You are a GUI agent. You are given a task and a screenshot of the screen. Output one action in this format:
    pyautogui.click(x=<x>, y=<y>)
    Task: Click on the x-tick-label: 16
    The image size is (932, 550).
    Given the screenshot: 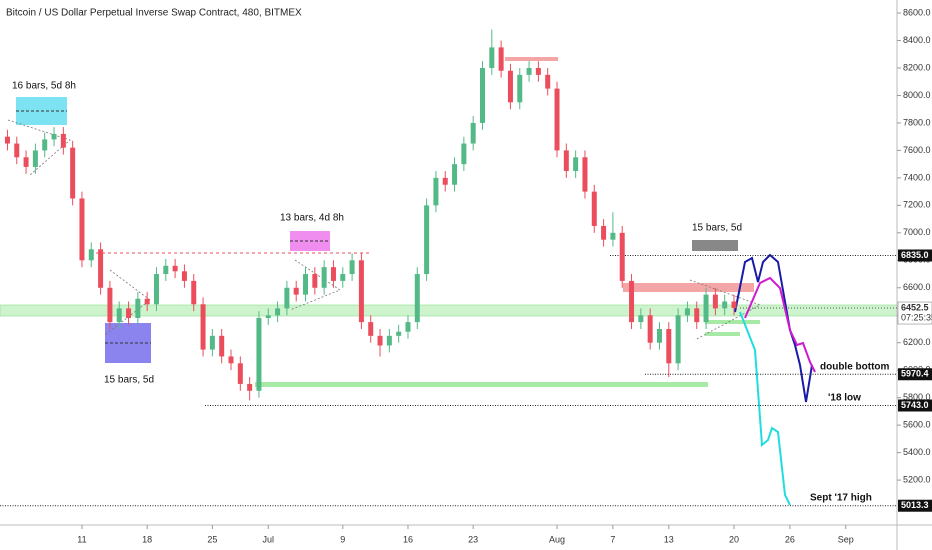 What is the action you would take?
    pyautogui.click(x=408, y=539)
    